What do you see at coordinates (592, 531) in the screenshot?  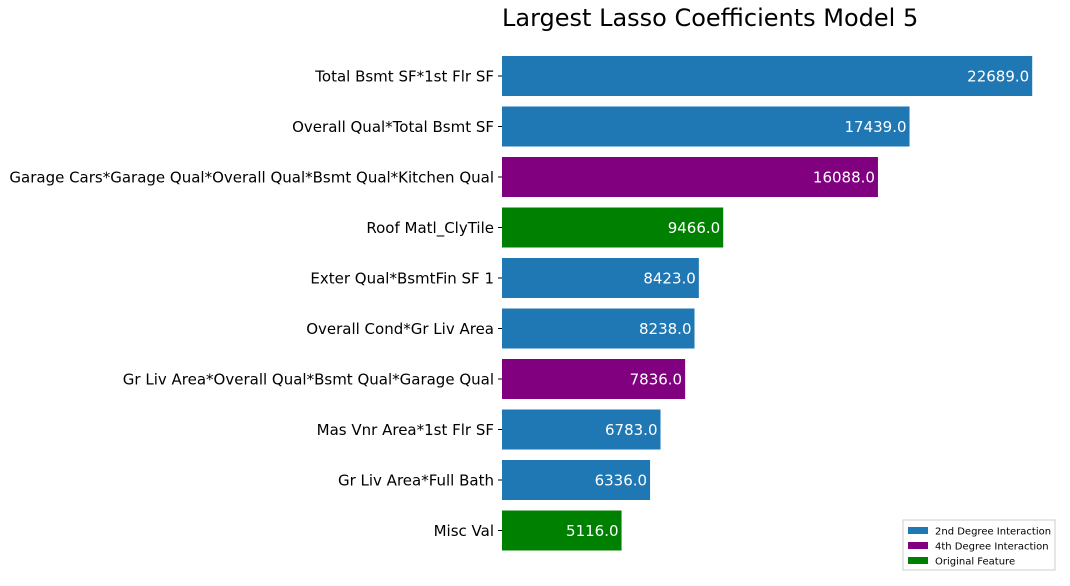 I see `bar-value-label: 5116.0` at bounding box center [592, 531].